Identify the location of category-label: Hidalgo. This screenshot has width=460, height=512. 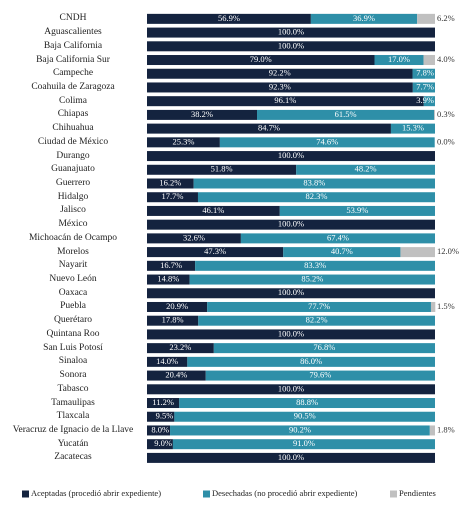
(73, 196).